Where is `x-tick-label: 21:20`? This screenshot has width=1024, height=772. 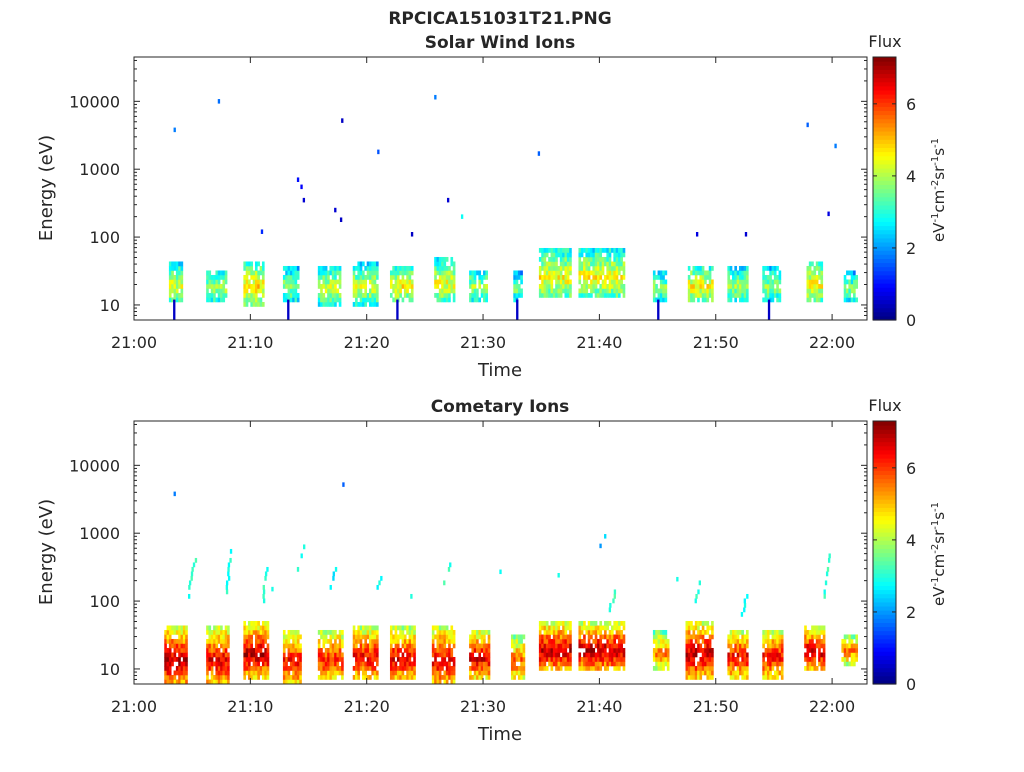
x-tick-label: 21:20 is located at coordinates (367, 342).